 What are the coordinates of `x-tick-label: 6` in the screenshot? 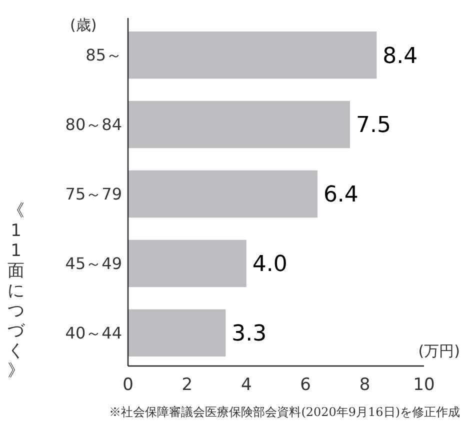 It's located at (306, 385).